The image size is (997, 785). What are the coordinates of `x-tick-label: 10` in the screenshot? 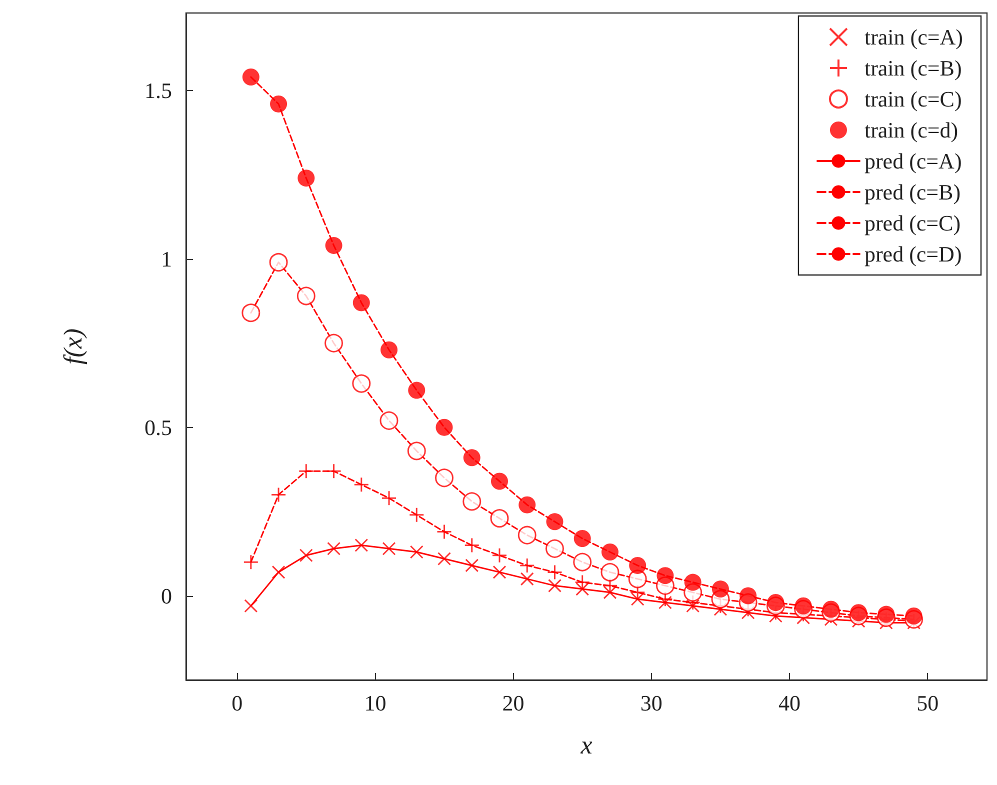 It's located at (375, 703).